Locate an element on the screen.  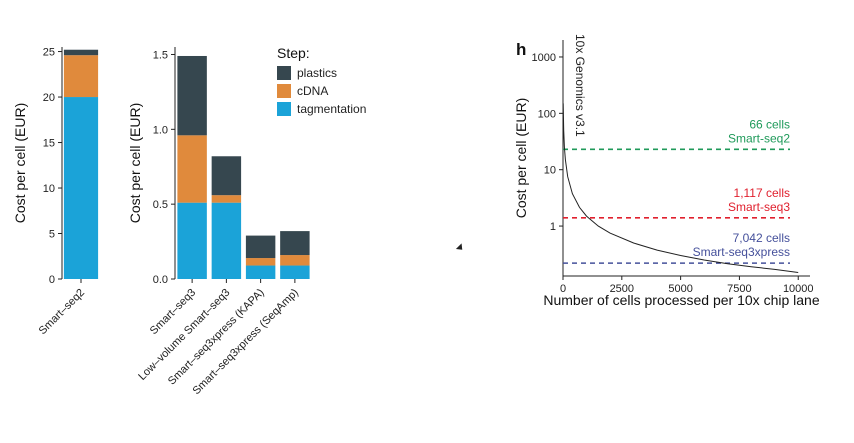
reference-count-label: 1,117 cells is located at coordinates (762, 193).